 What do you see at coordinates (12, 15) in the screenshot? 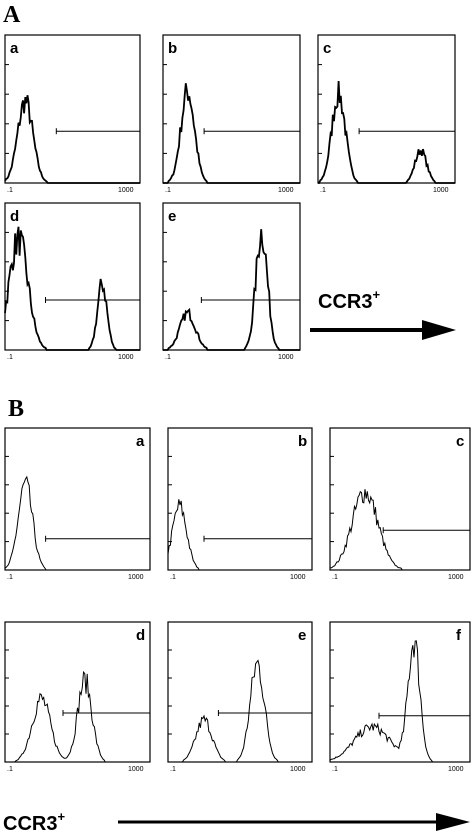
I see `panel-label: A` at bounding box center [12, 15].